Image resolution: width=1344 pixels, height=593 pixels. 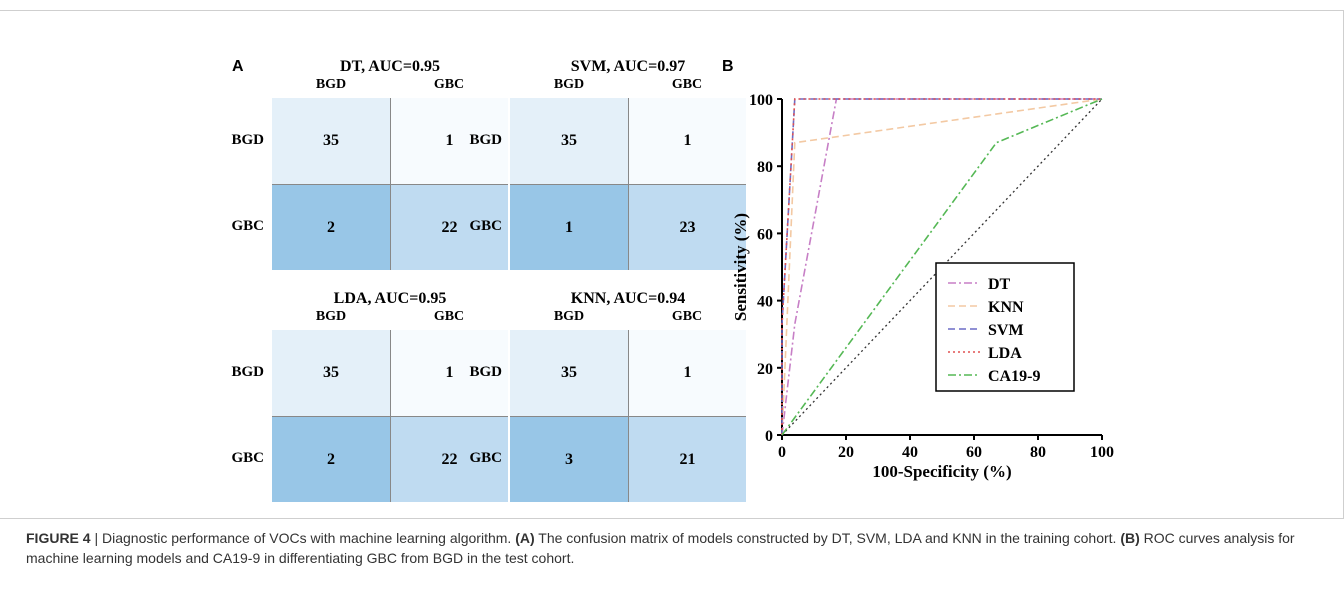 I want to click on matrix-title: LDA, AUC=0.95, so click(x=390, y=298).